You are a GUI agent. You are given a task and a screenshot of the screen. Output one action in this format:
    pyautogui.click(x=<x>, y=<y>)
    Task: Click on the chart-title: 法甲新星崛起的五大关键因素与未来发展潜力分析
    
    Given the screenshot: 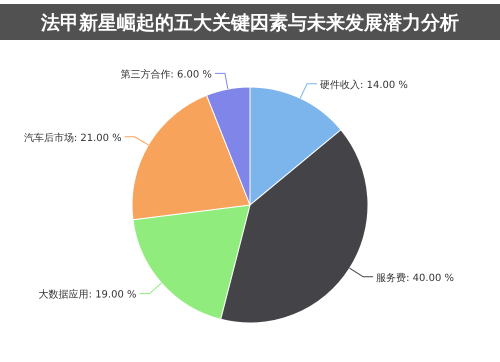 What is the action you would take?
    pyautogui.click(x=249, y=23)
    